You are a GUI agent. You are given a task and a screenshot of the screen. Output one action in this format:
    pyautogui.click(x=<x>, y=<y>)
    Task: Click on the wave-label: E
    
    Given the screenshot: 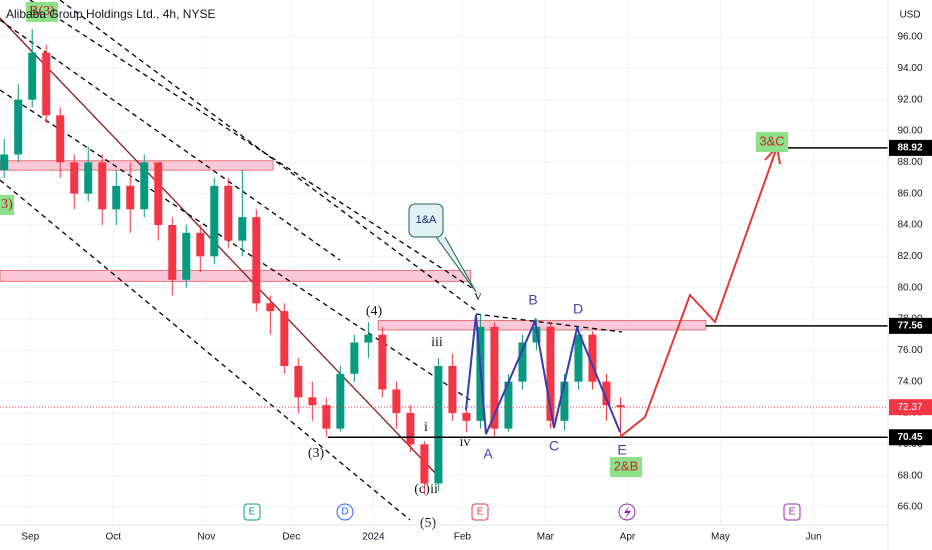 What is the action you would take?
    pyautogui.click(x=621, y=450)
    